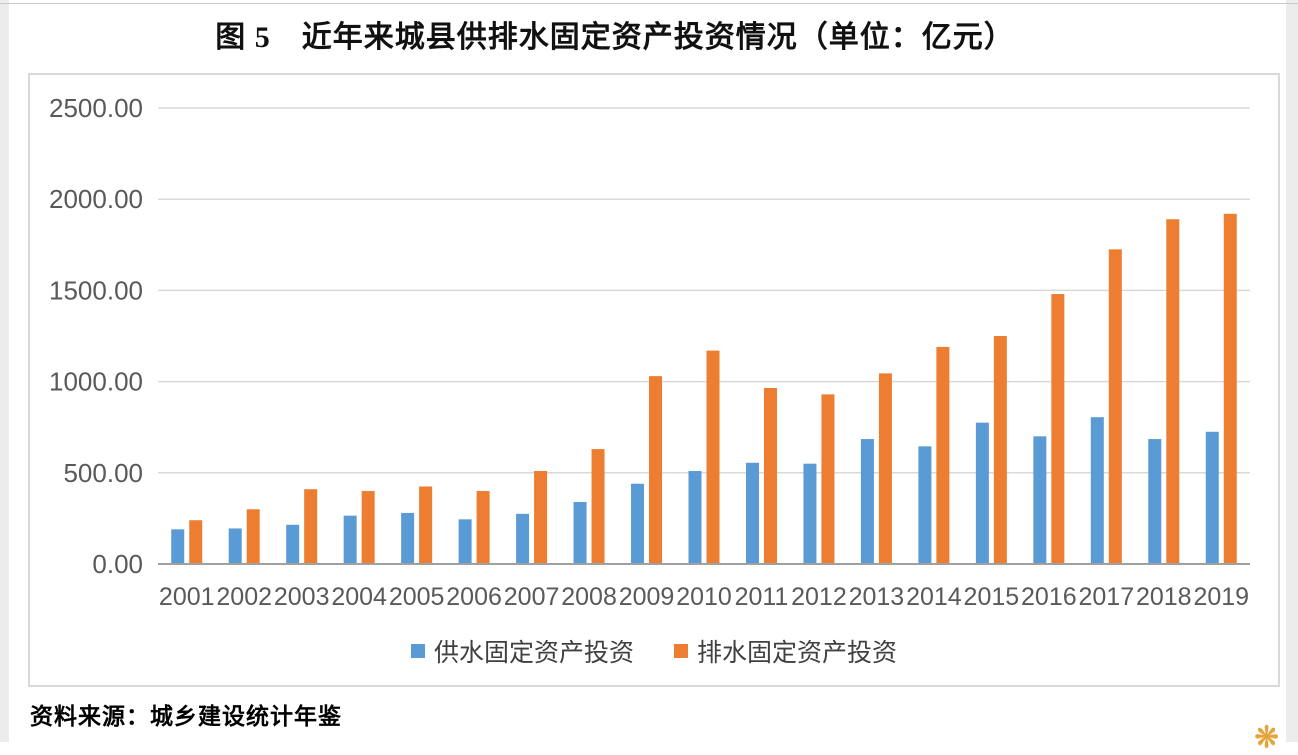 This screenshot has width=1298, height=755. Describe the element at coordinates (1173, 391) in the screenshot. I see `bar-2018-drainage` at that location.